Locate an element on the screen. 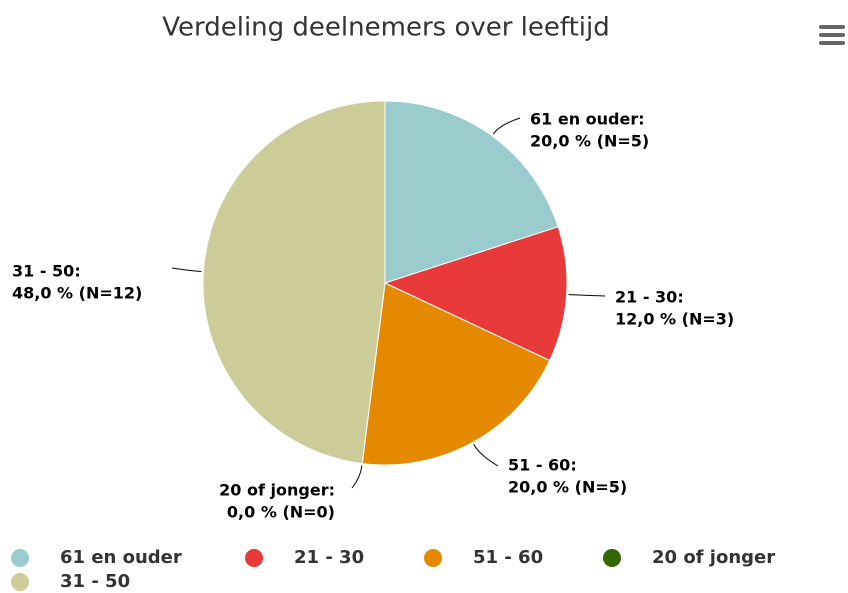 This screenshot has height=593, width=848. legend-label: 51 - 60 is located at coordinates (508, 557).